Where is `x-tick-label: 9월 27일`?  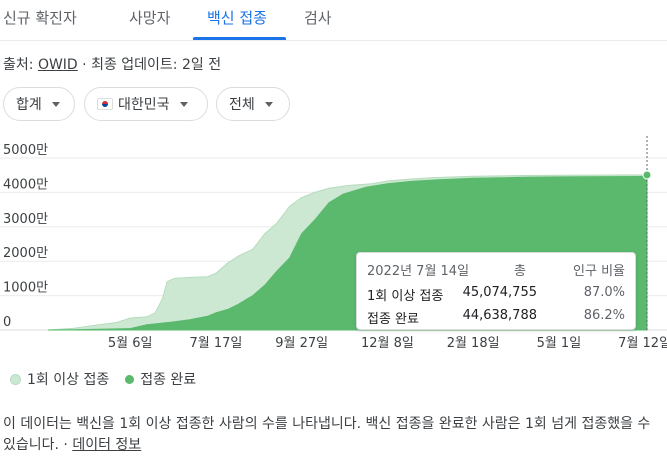
x-tick-label: 9월 27일 is located at coordinates (301, 343).